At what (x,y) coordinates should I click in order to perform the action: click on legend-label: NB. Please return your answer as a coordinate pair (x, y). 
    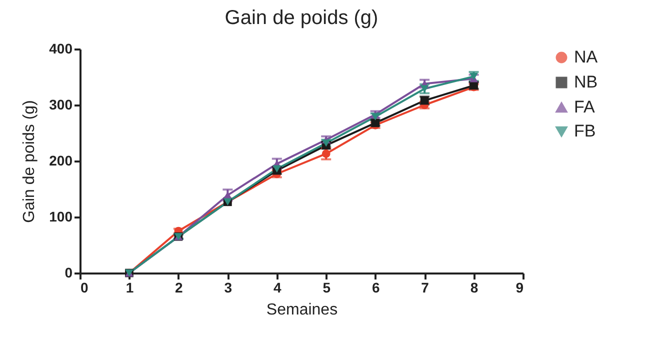
    Looking at the image, I should click on (586, 82).